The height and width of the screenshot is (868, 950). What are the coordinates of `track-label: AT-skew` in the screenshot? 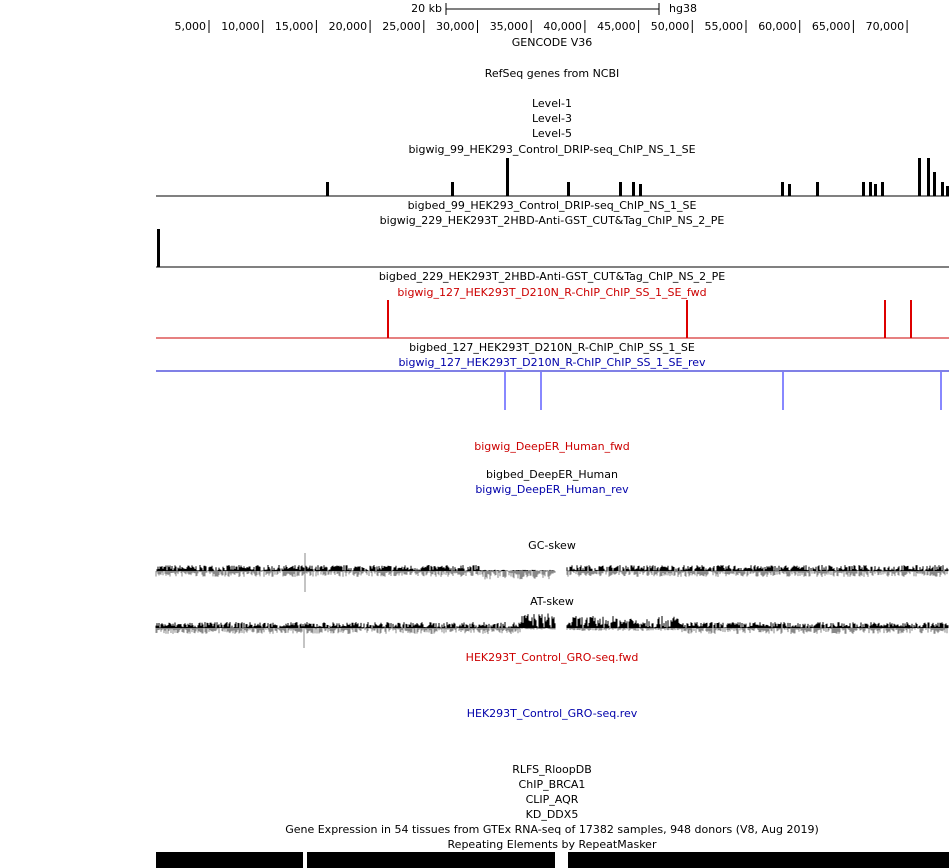 It's located at (552, 601).